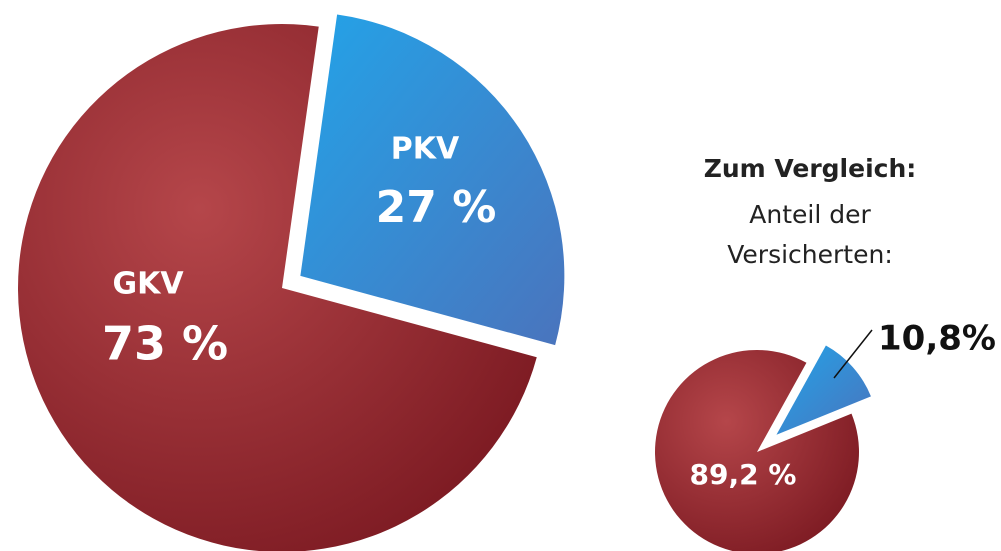 Image resolution: width=1001 pixels, height=551 pixels. Describe the element at coordinates (148, 284) in the screenshot. I see `category-label: GKV` at that location.